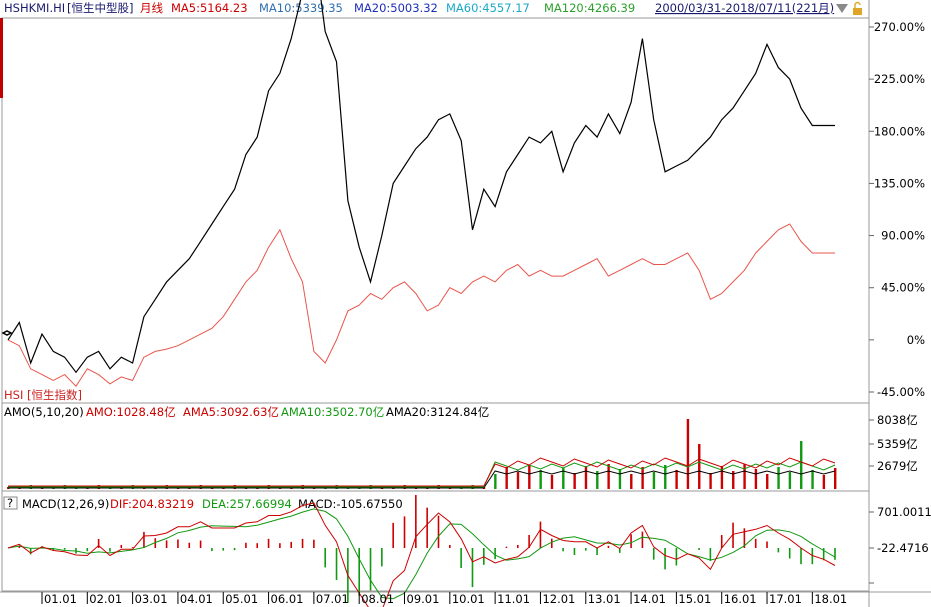  What do you see at coordinates (694, 599) in the screenshot?
I see `time-axis-label: 15.01` at bounding box center [694, 599].